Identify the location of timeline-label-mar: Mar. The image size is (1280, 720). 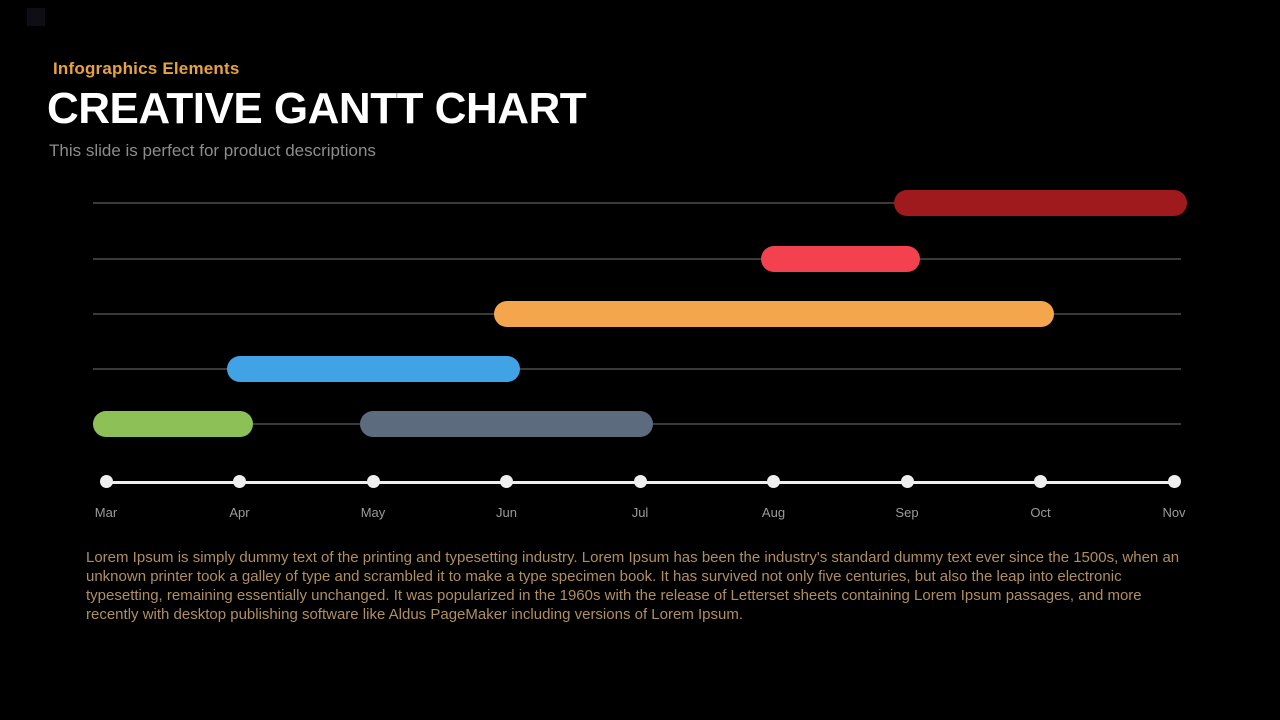
(106, 512).